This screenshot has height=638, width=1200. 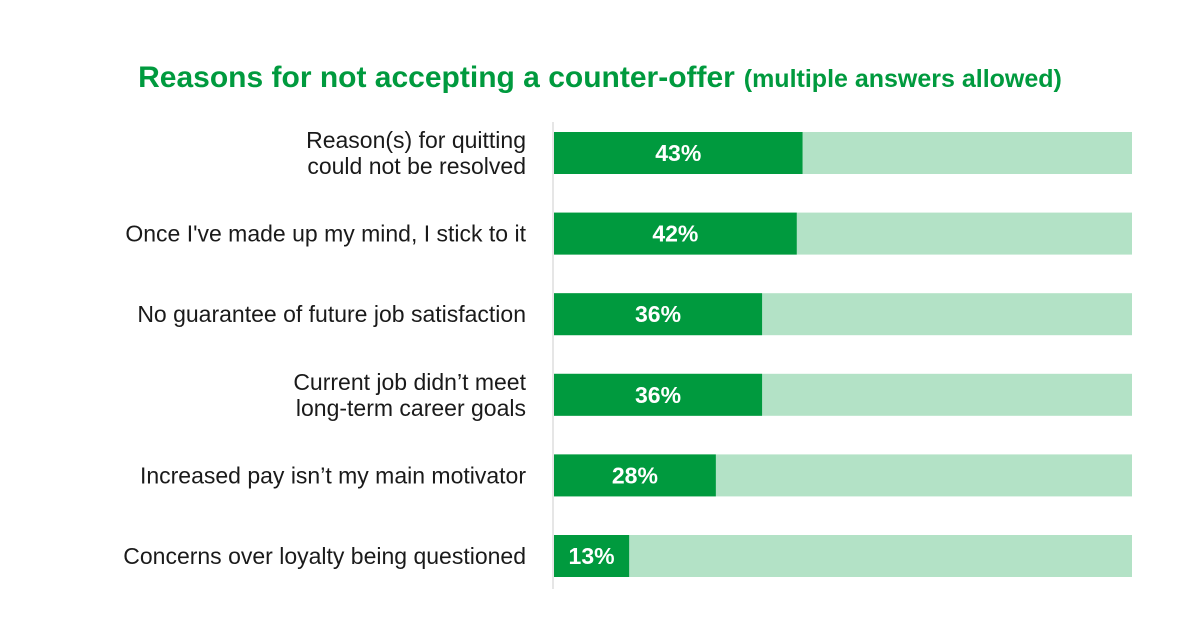 I want to click on chart-subtitle: (multiple answers allowed), so click(x=902, y=79).